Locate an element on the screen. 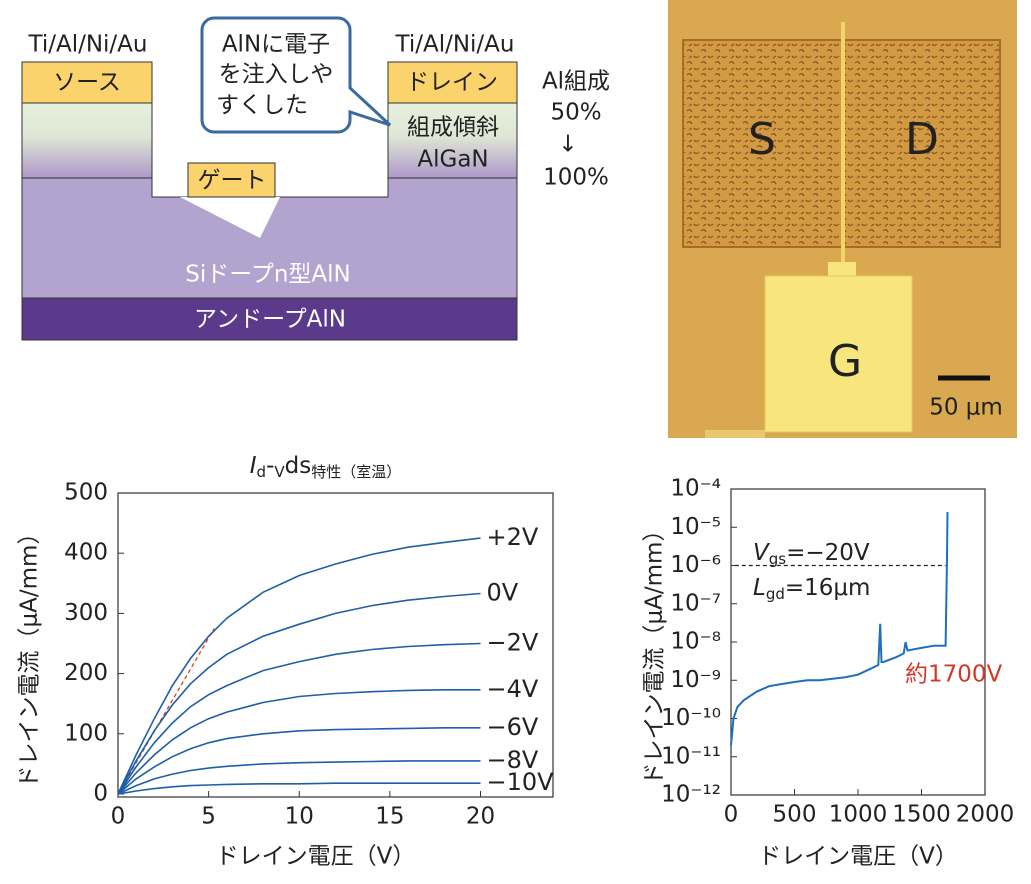  composition-arrow: ↓ is located at coordinates (567, 145).